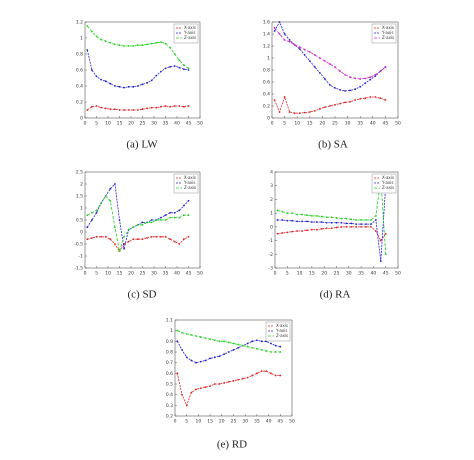  Describe the element at coordinates (384, 183) in the screenshot. I see `legend-box` at that location.